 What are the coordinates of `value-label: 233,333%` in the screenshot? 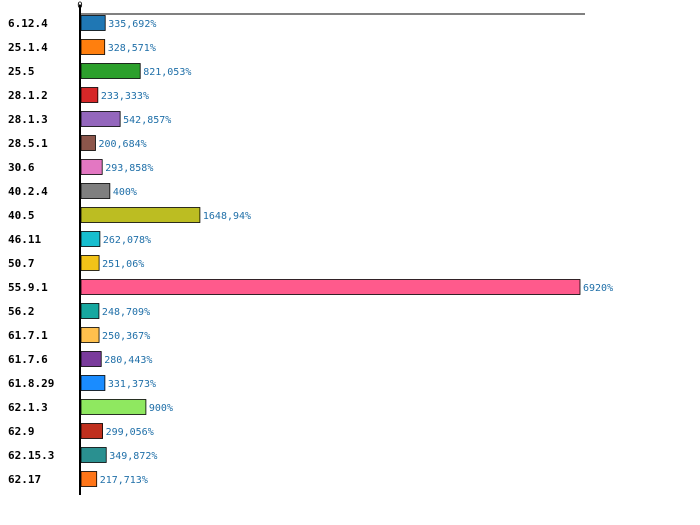 It's located at (125, 96).